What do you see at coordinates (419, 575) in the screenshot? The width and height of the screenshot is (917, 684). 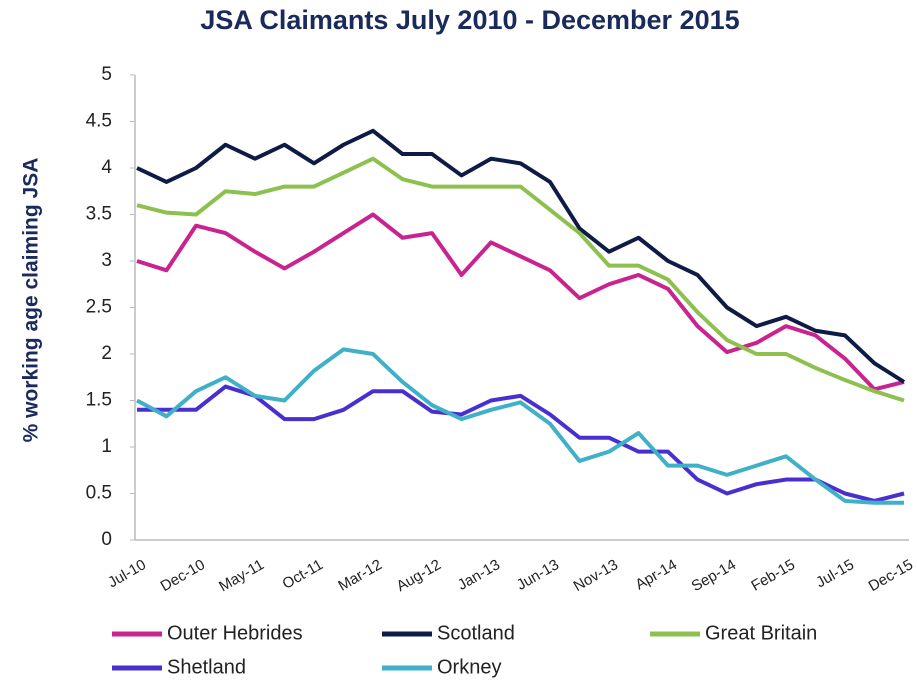 I see `x-tick-label: Aug-12` at bounding box center [419, 575].